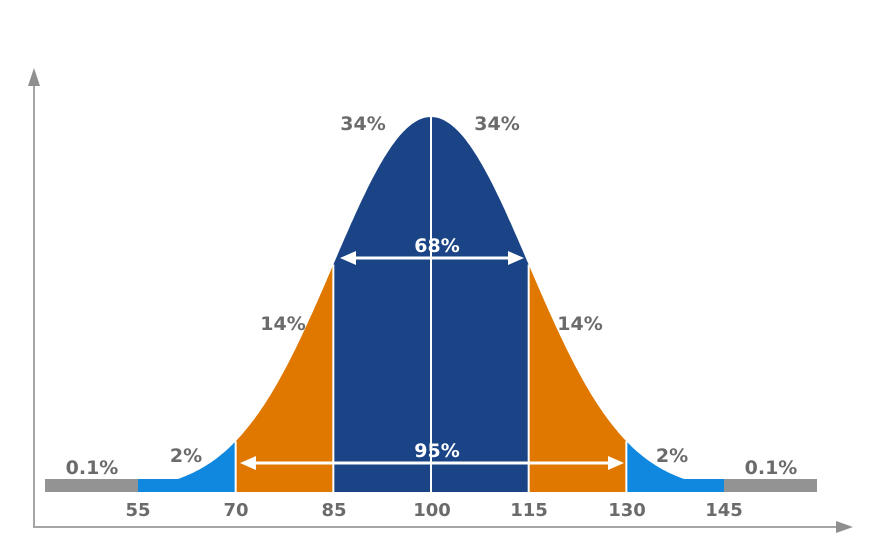 This screenshot has width=869, height=550. Describe the element at coordinates (432, 258) in the screenshot. I see `span-68-arrow` at that location.